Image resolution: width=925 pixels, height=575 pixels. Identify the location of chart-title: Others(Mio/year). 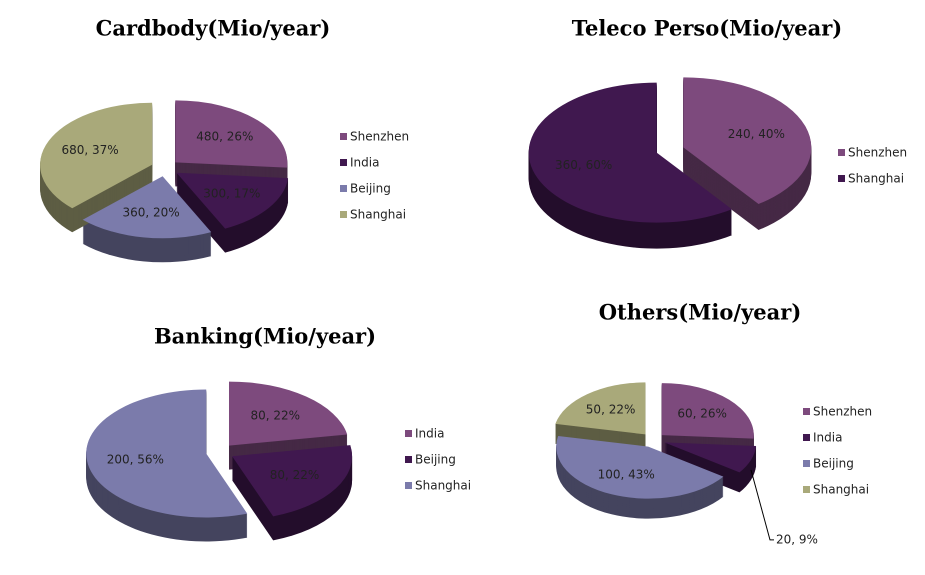
(700, 312).